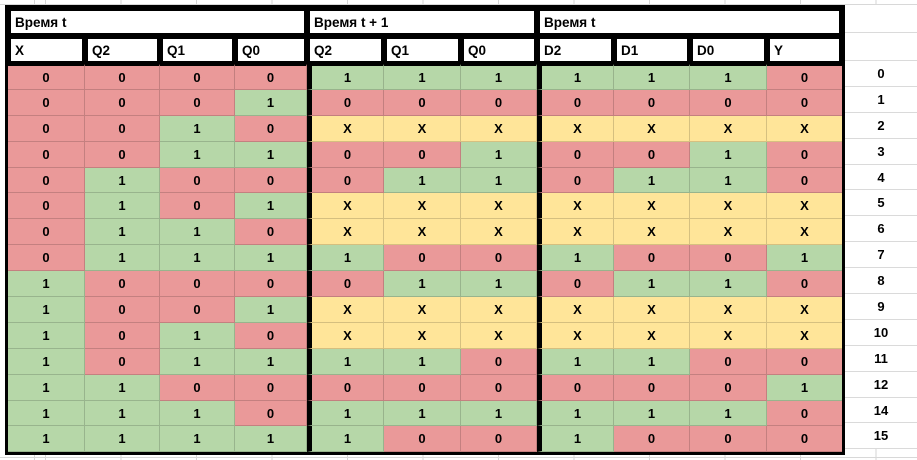 This screenshot has height=460, width=917. What do you see at coordinates (881, 99) in the screenshot?
I see `row-number: 1` at bounding box center [881, 99].